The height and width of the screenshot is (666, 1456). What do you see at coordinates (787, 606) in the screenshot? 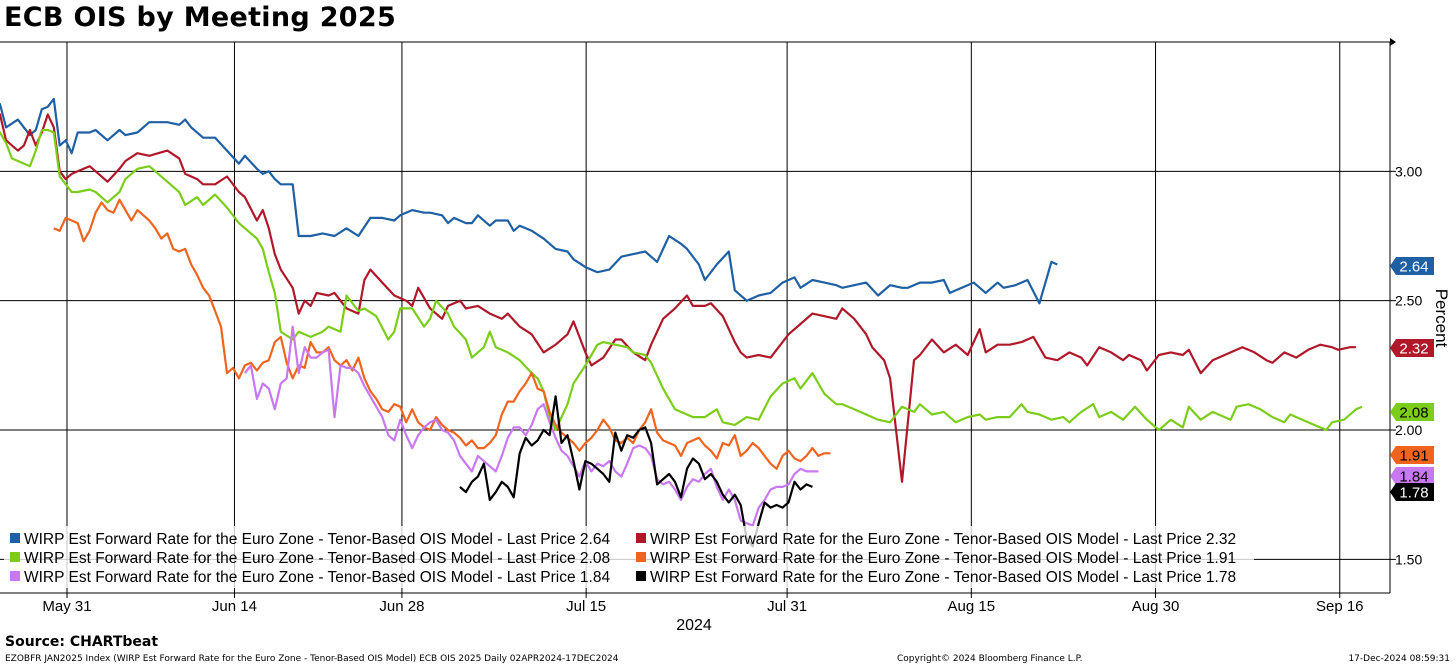
I see `x-tick-label: Jul 31` at bounding box center [787, 606].